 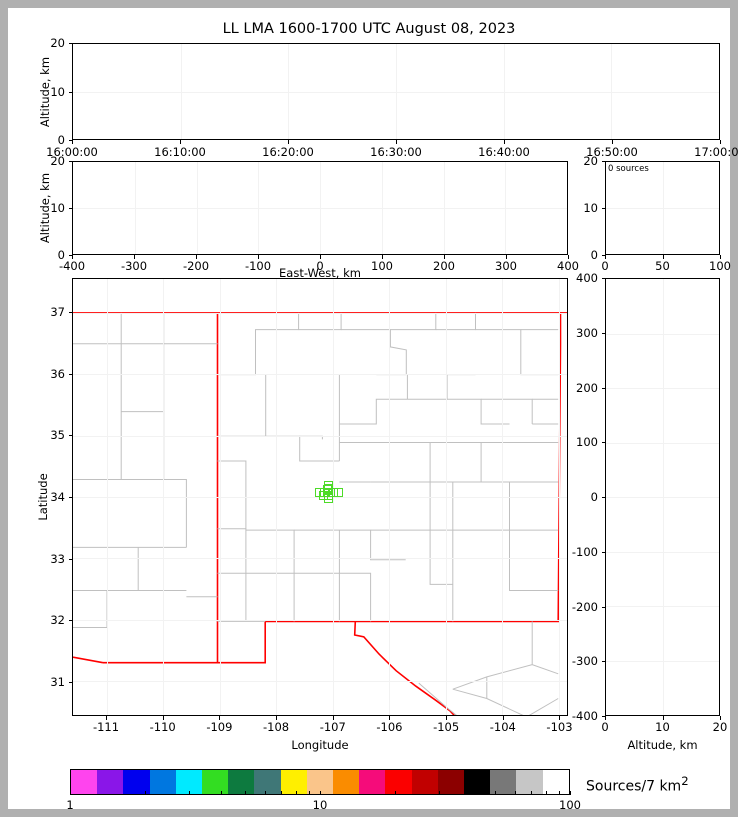 I want to click on time-height-xtick-label: 16:20:00, so click(x=288, y=152).